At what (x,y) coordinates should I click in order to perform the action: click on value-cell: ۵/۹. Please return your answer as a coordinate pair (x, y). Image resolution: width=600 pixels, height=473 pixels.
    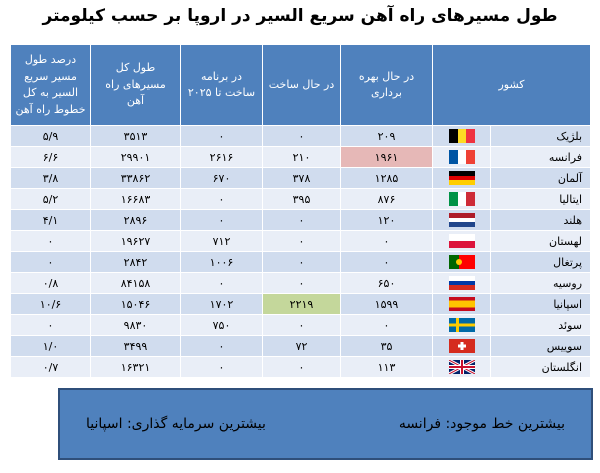
    Looking at the image, I should click on (50, 136).